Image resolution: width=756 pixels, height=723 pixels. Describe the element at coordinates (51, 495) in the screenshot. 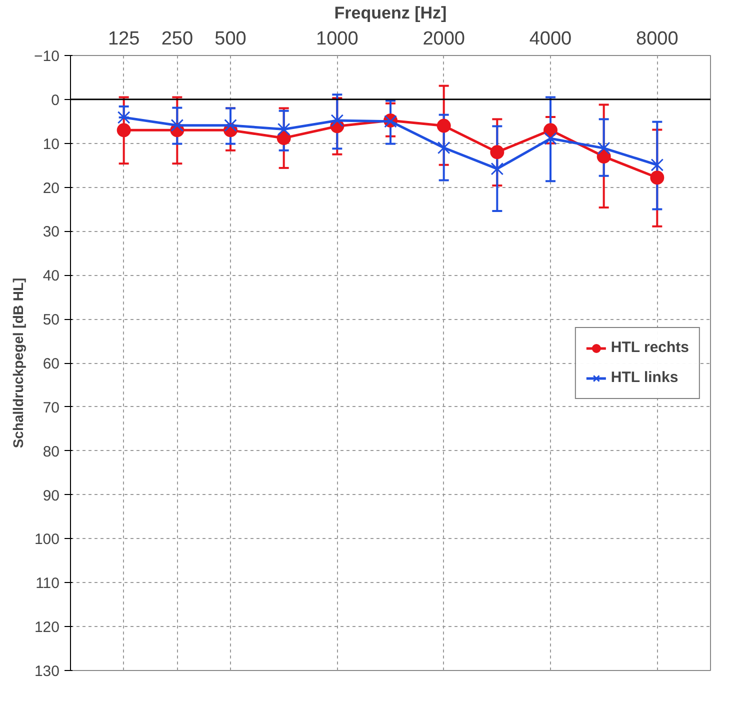

I see `y-tick-label: 90` at that location.